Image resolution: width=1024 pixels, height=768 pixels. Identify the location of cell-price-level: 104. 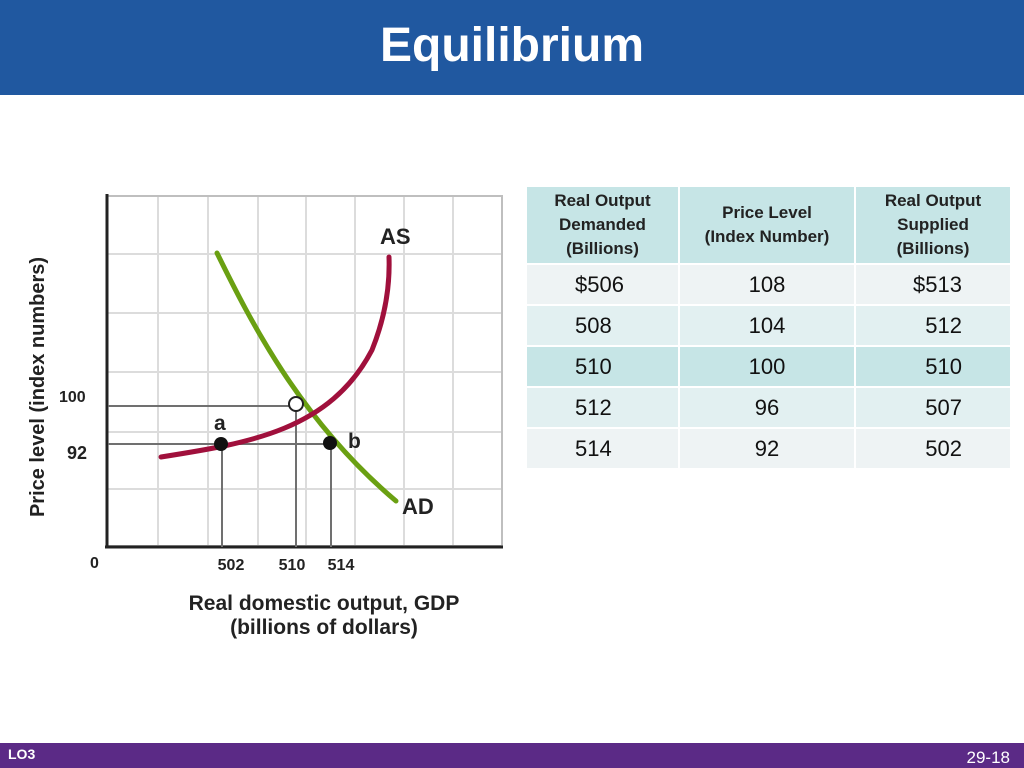
(767, 326).